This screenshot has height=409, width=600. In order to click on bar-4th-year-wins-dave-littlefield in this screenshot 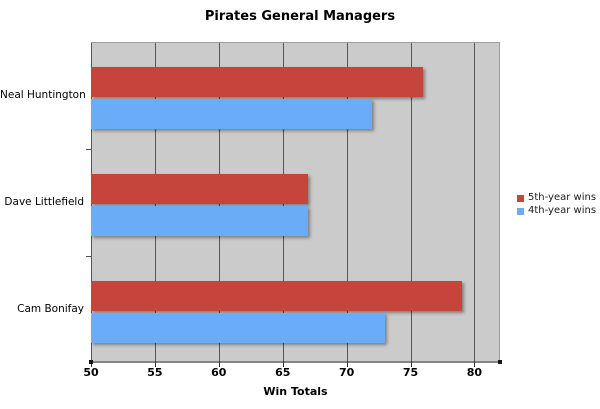, I will do `click(200, 221)`.